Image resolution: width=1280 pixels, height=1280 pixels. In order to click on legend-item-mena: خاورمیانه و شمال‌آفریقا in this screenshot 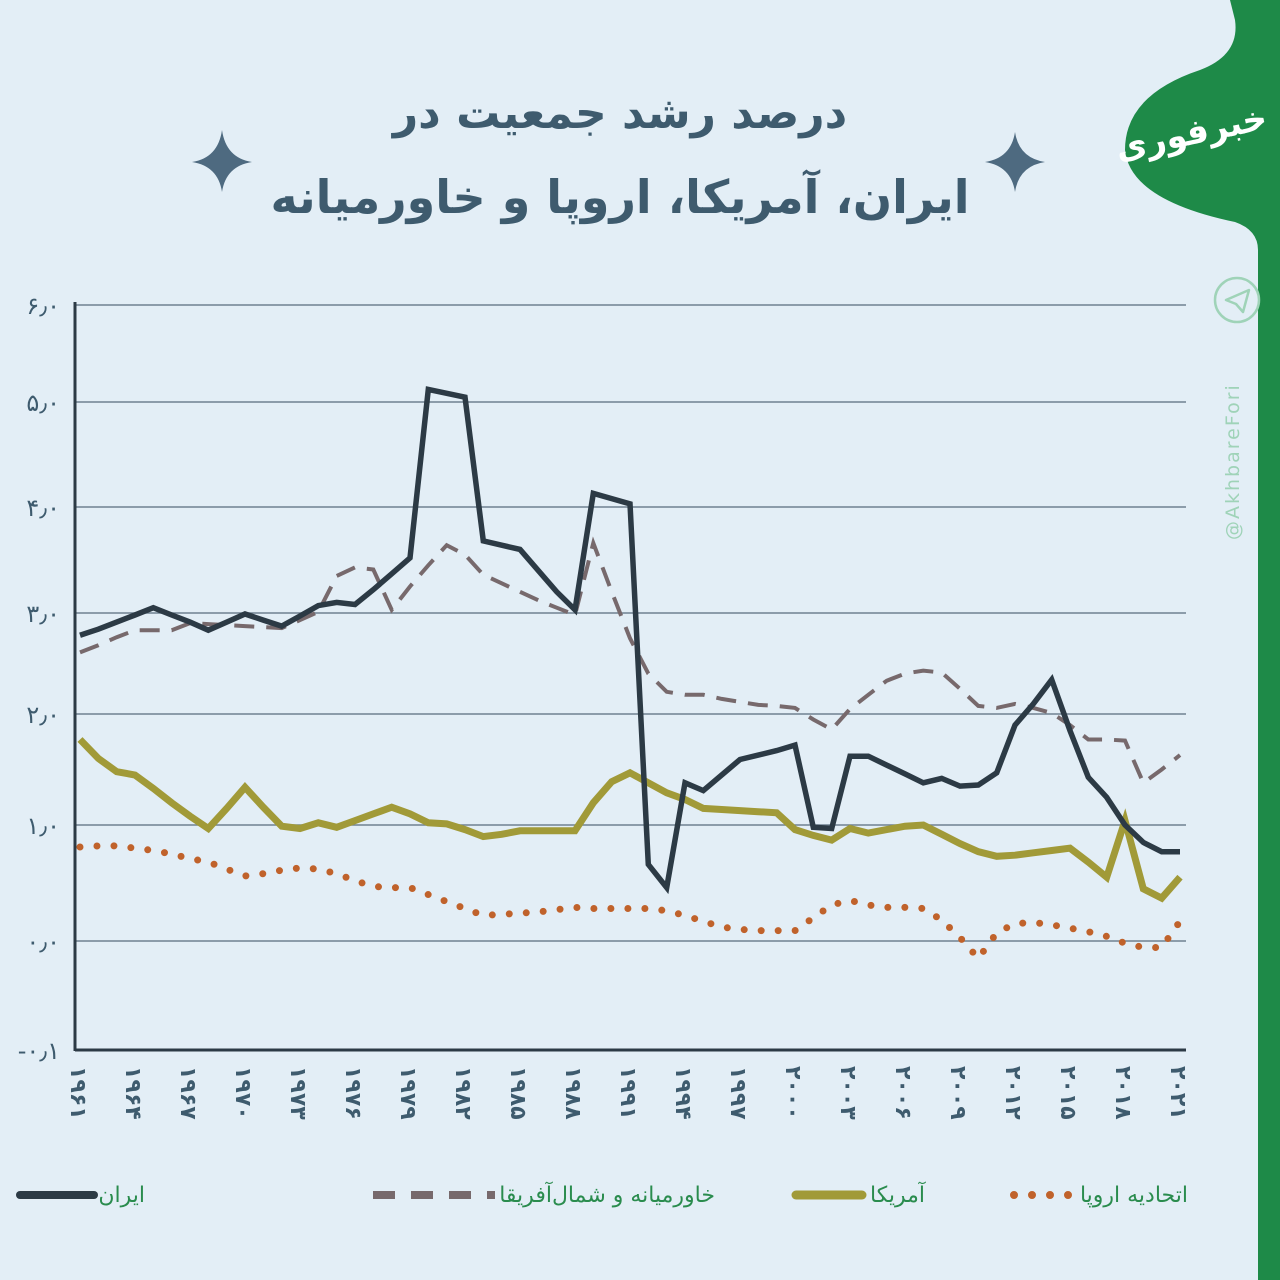, I will do `click(542, 1195)`.